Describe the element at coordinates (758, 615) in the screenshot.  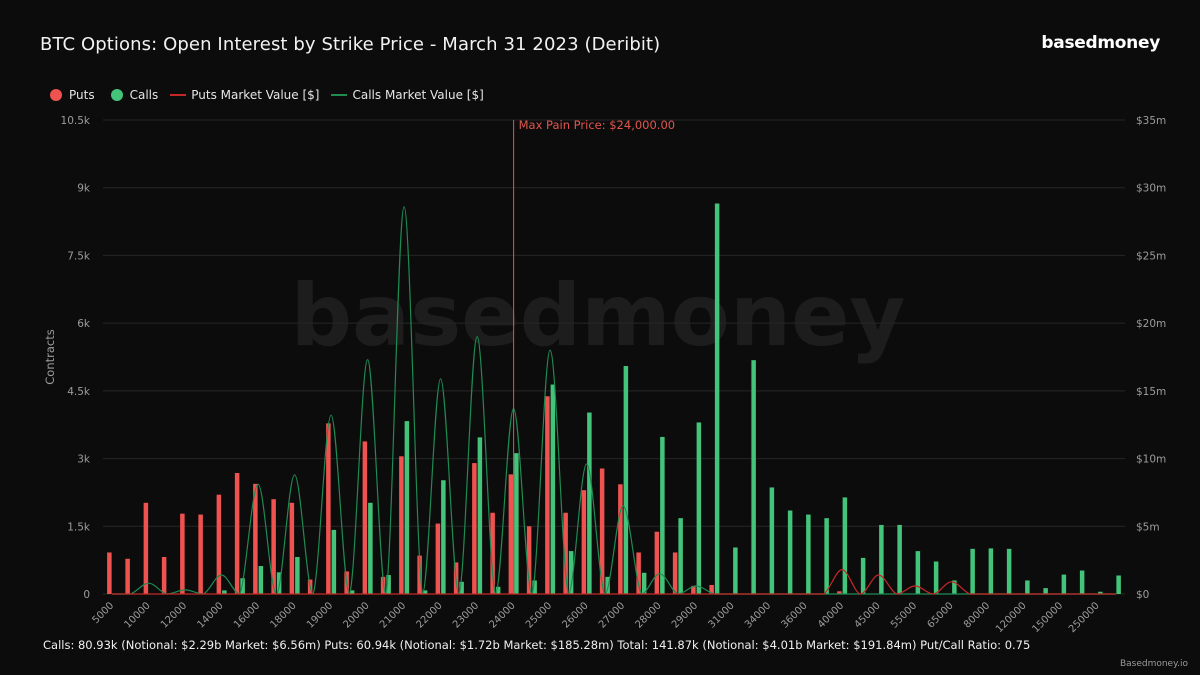
I see `x-tick-label: 34000` at that location.